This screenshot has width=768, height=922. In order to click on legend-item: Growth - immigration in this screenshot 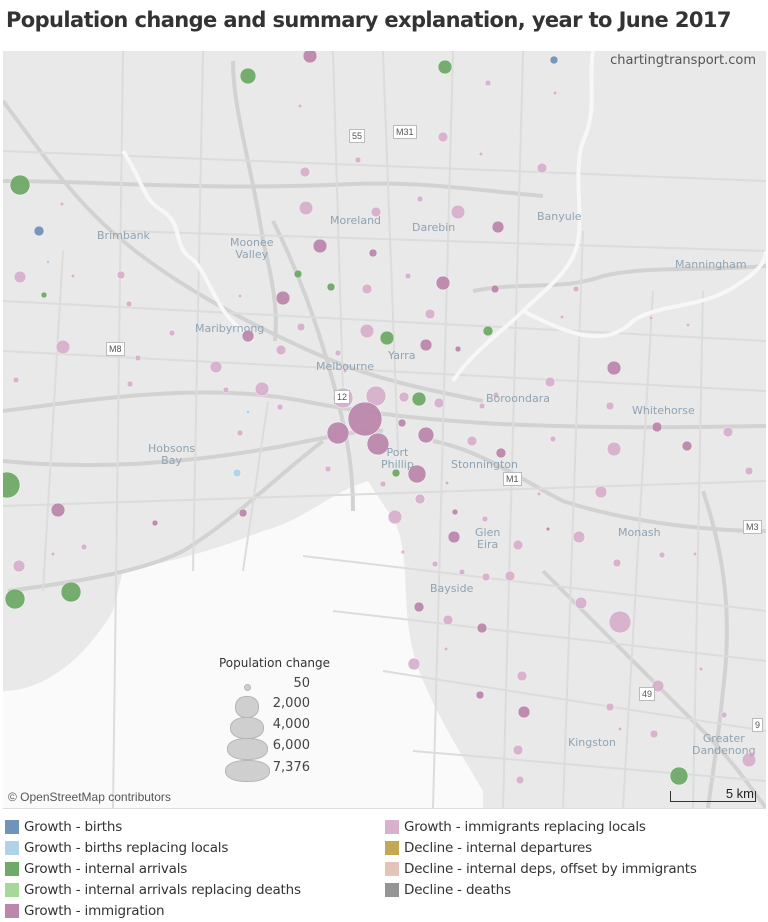, I will do `click(85, 911)`.